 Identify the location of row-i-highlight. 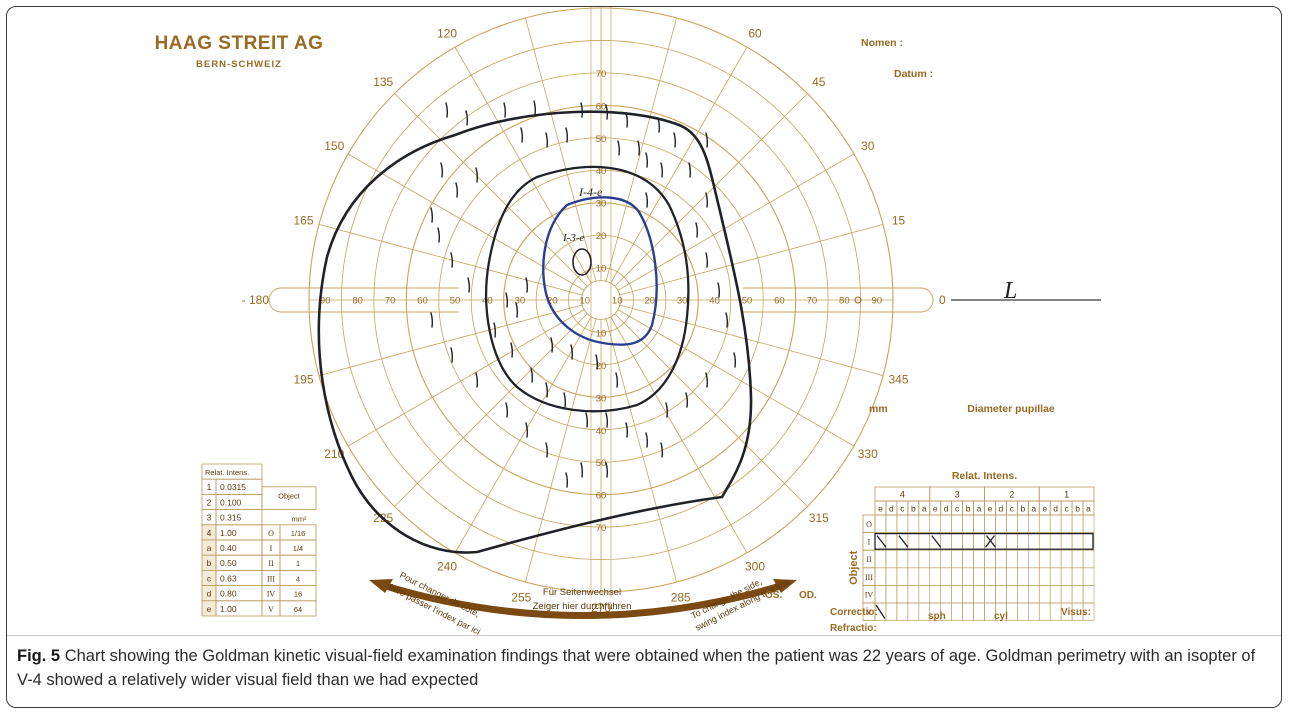
(984, 541).